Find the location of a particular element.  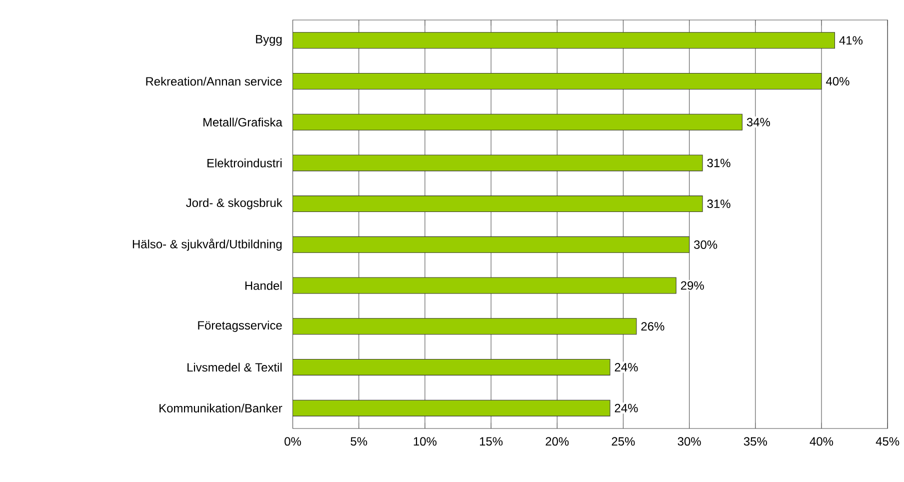

y-tick-label: Livsmedel & Textil is located at coordinates (235, 367).